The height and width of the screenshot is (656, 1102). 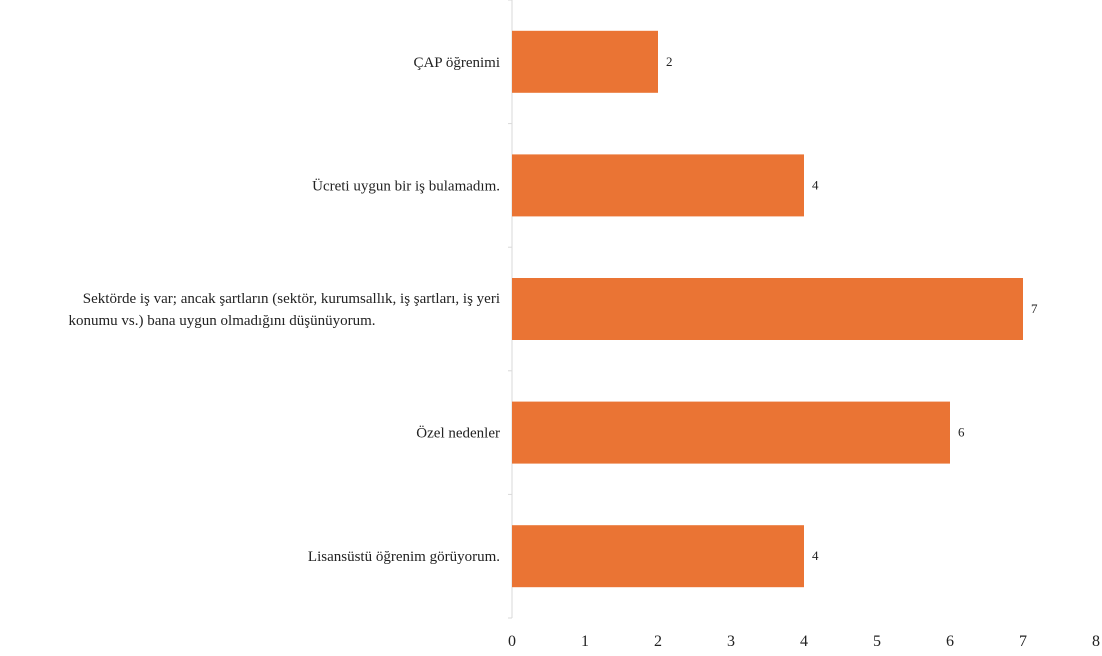 I want to click on x-tick-label: 4, so click(x=804, y=641).